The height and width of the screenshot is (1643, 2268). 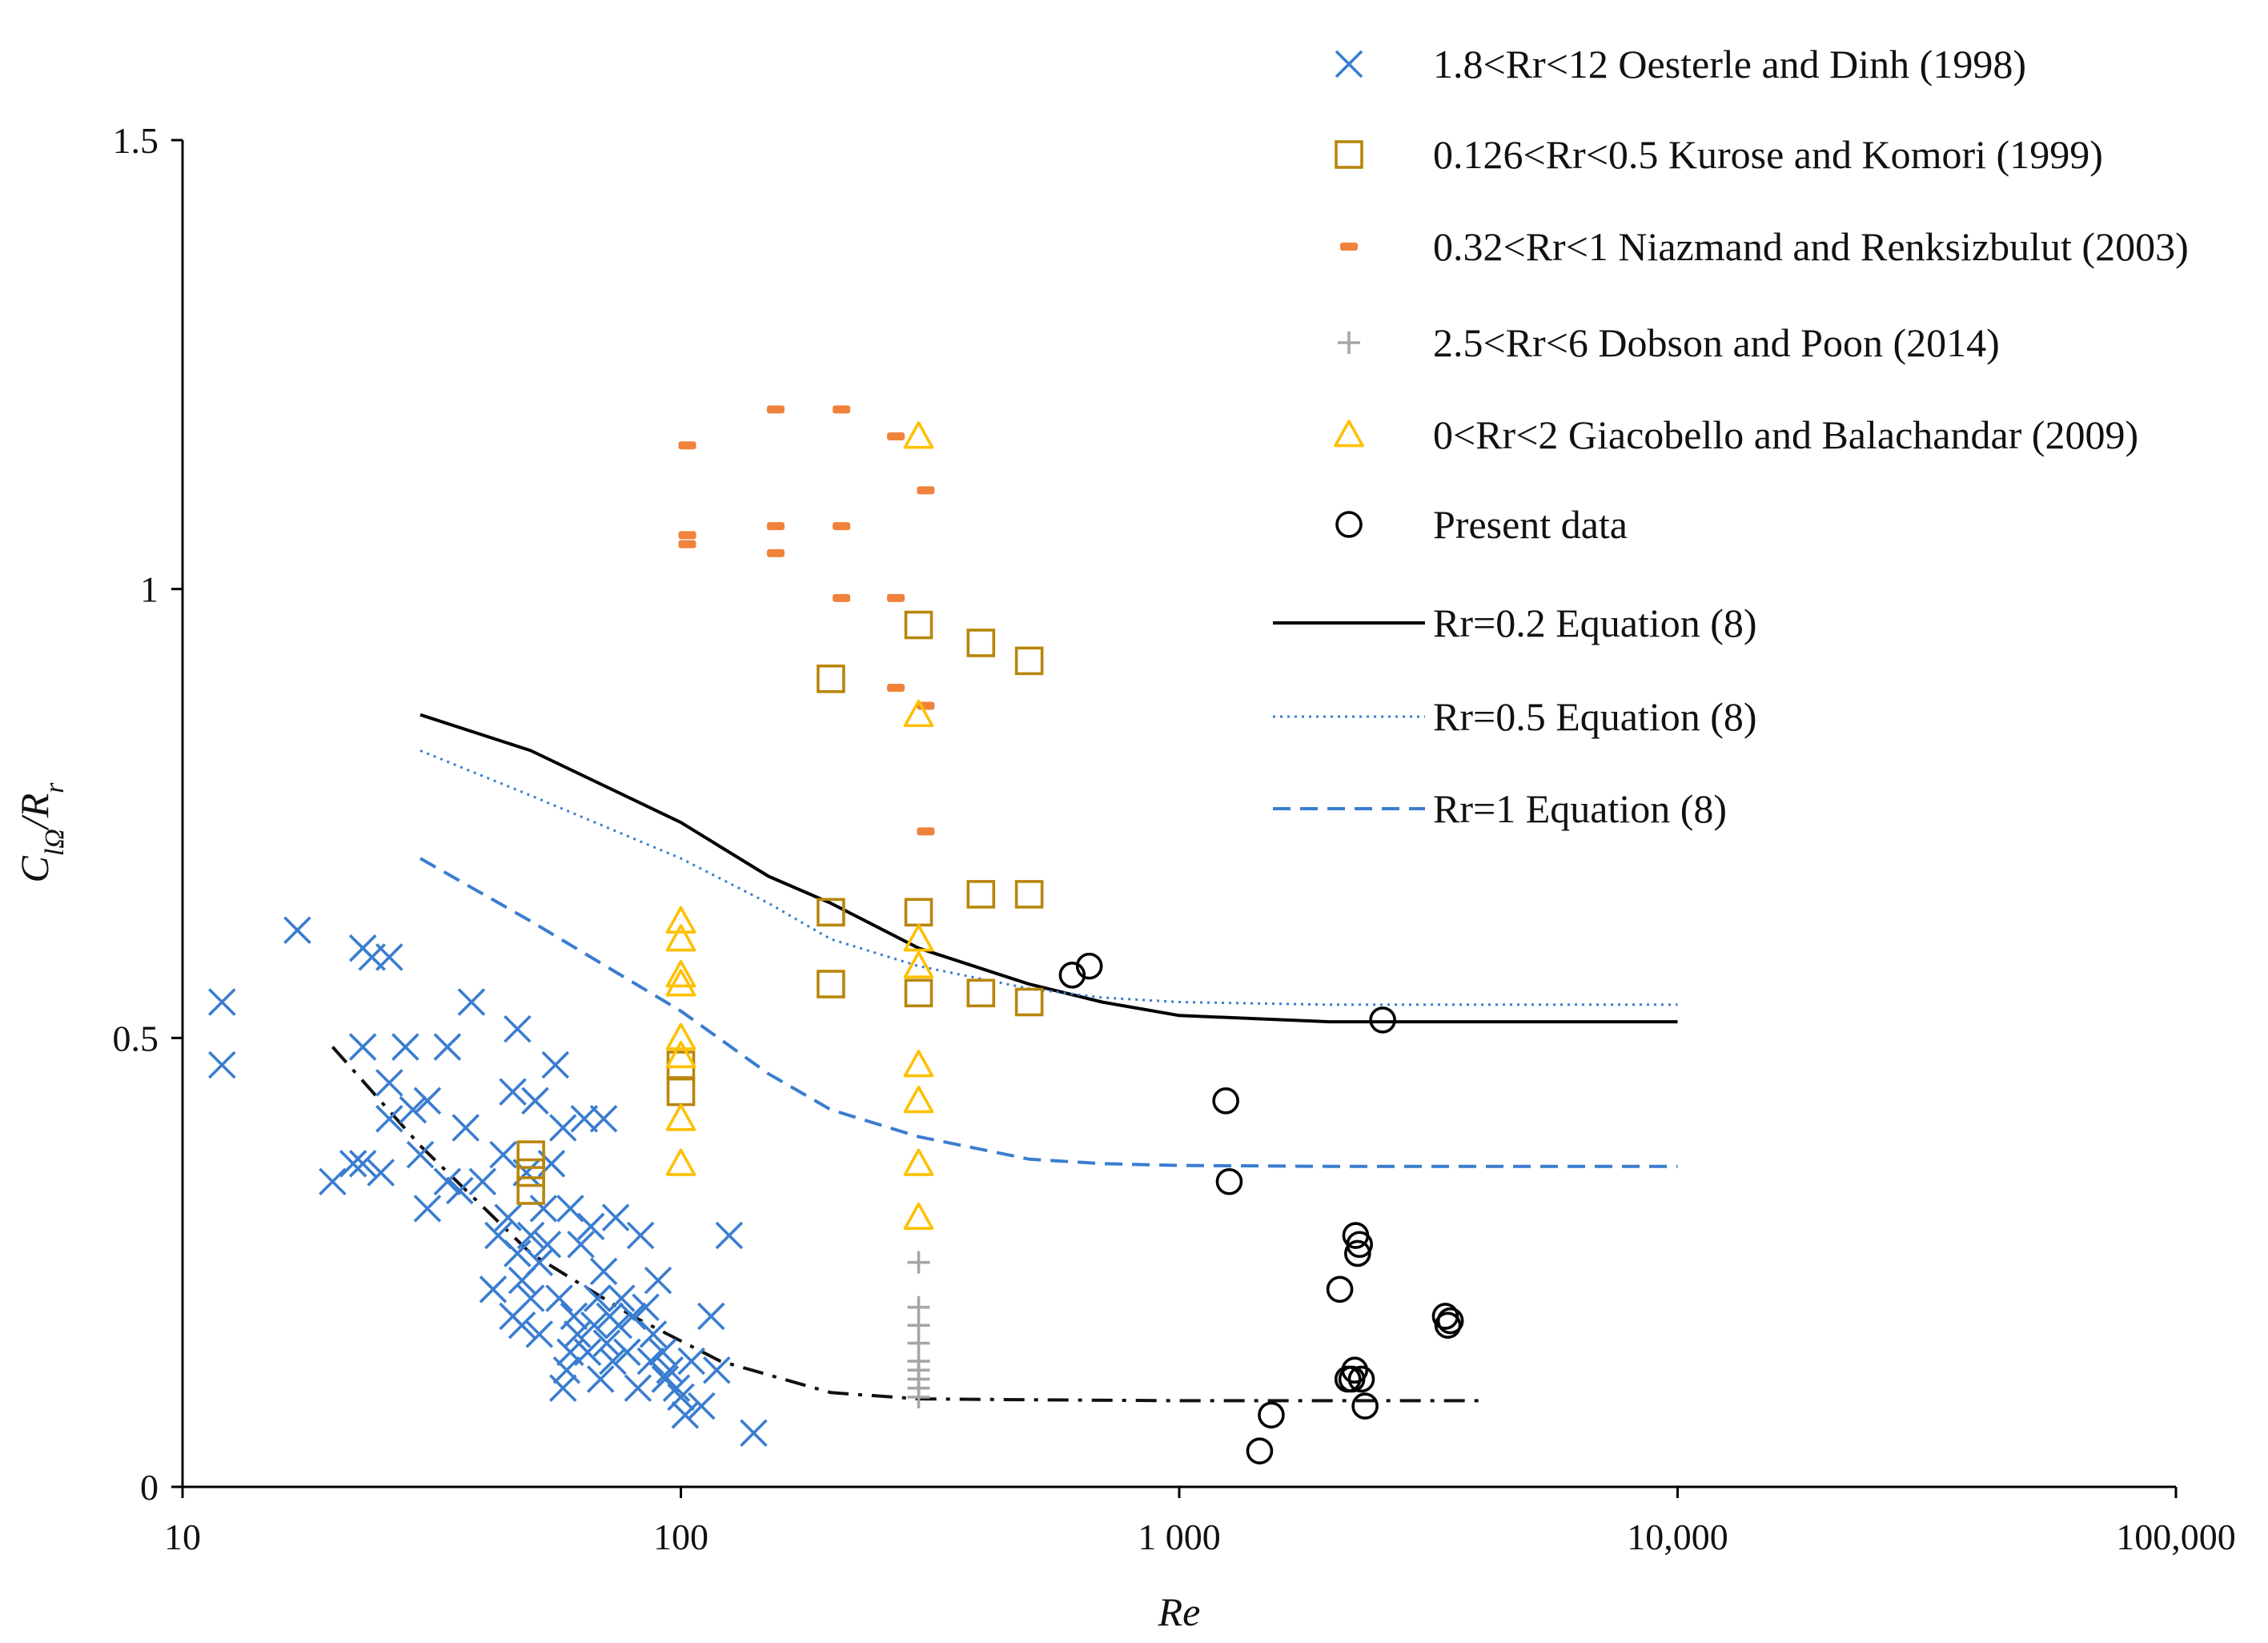 What do you see at coordinates (680, 1536) in the screenshot?
I see `x-tick-label: 100` at bounding box center [680, 1536].